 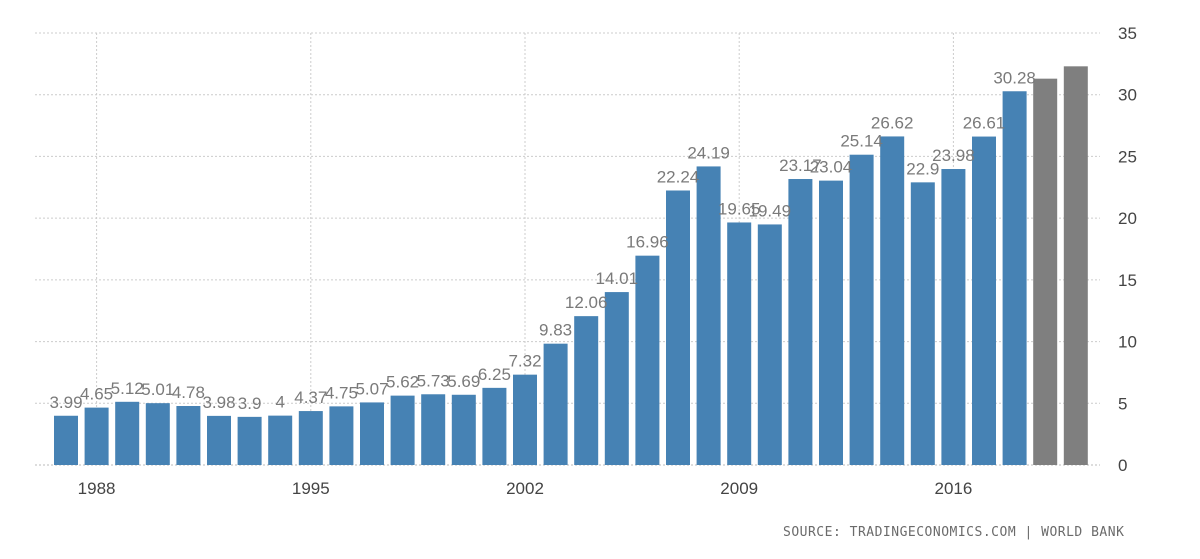 What do you see at coordinates (555, 330) in the screenshot?
I see `bar-data-label: 9.83` at bounding box center [555, 330].